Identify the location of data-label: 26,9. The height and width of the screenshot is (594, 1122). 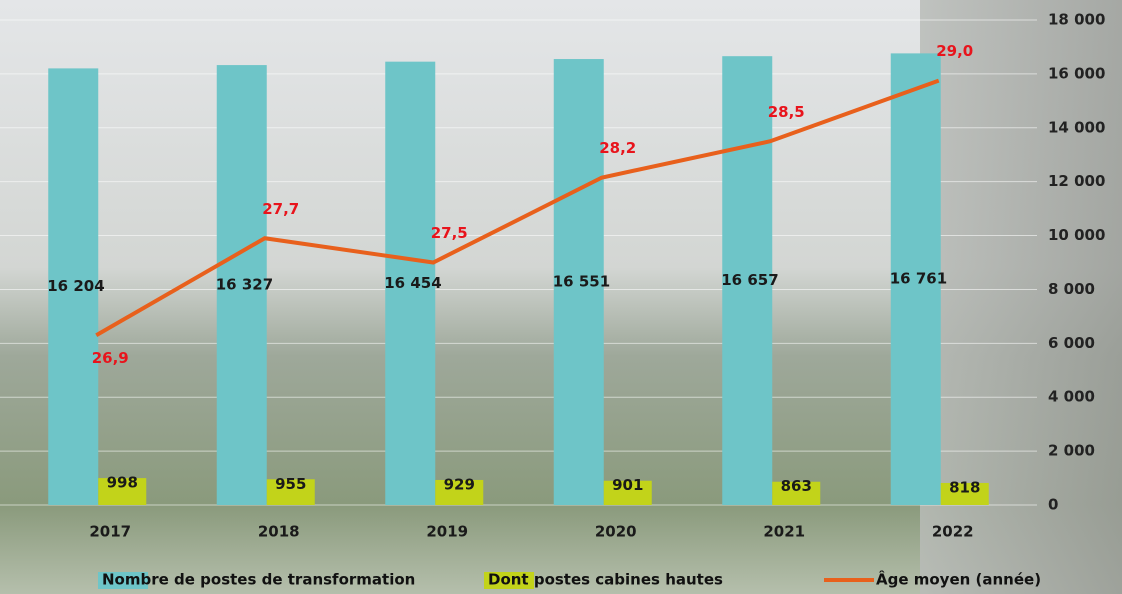
(110, 358).